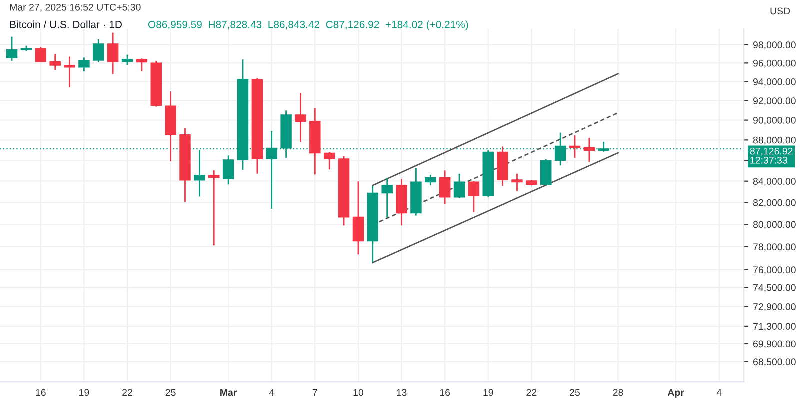 The width and height of the screenshot is (800, 413). What do you see at coordinates (774, 64) in the screenshot?
I see `y-tick-label: 96,000.00` at bounding box center [774, 64].